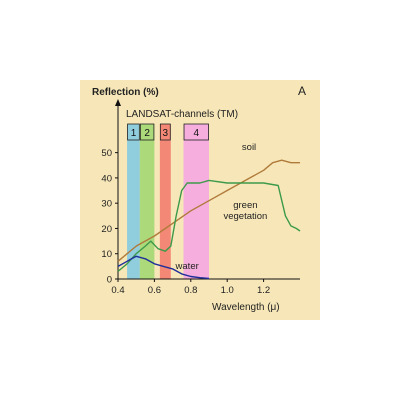  Describe the element at coordinates (187, 266) in the screenshot. I see `water-series-label: water` at that location.